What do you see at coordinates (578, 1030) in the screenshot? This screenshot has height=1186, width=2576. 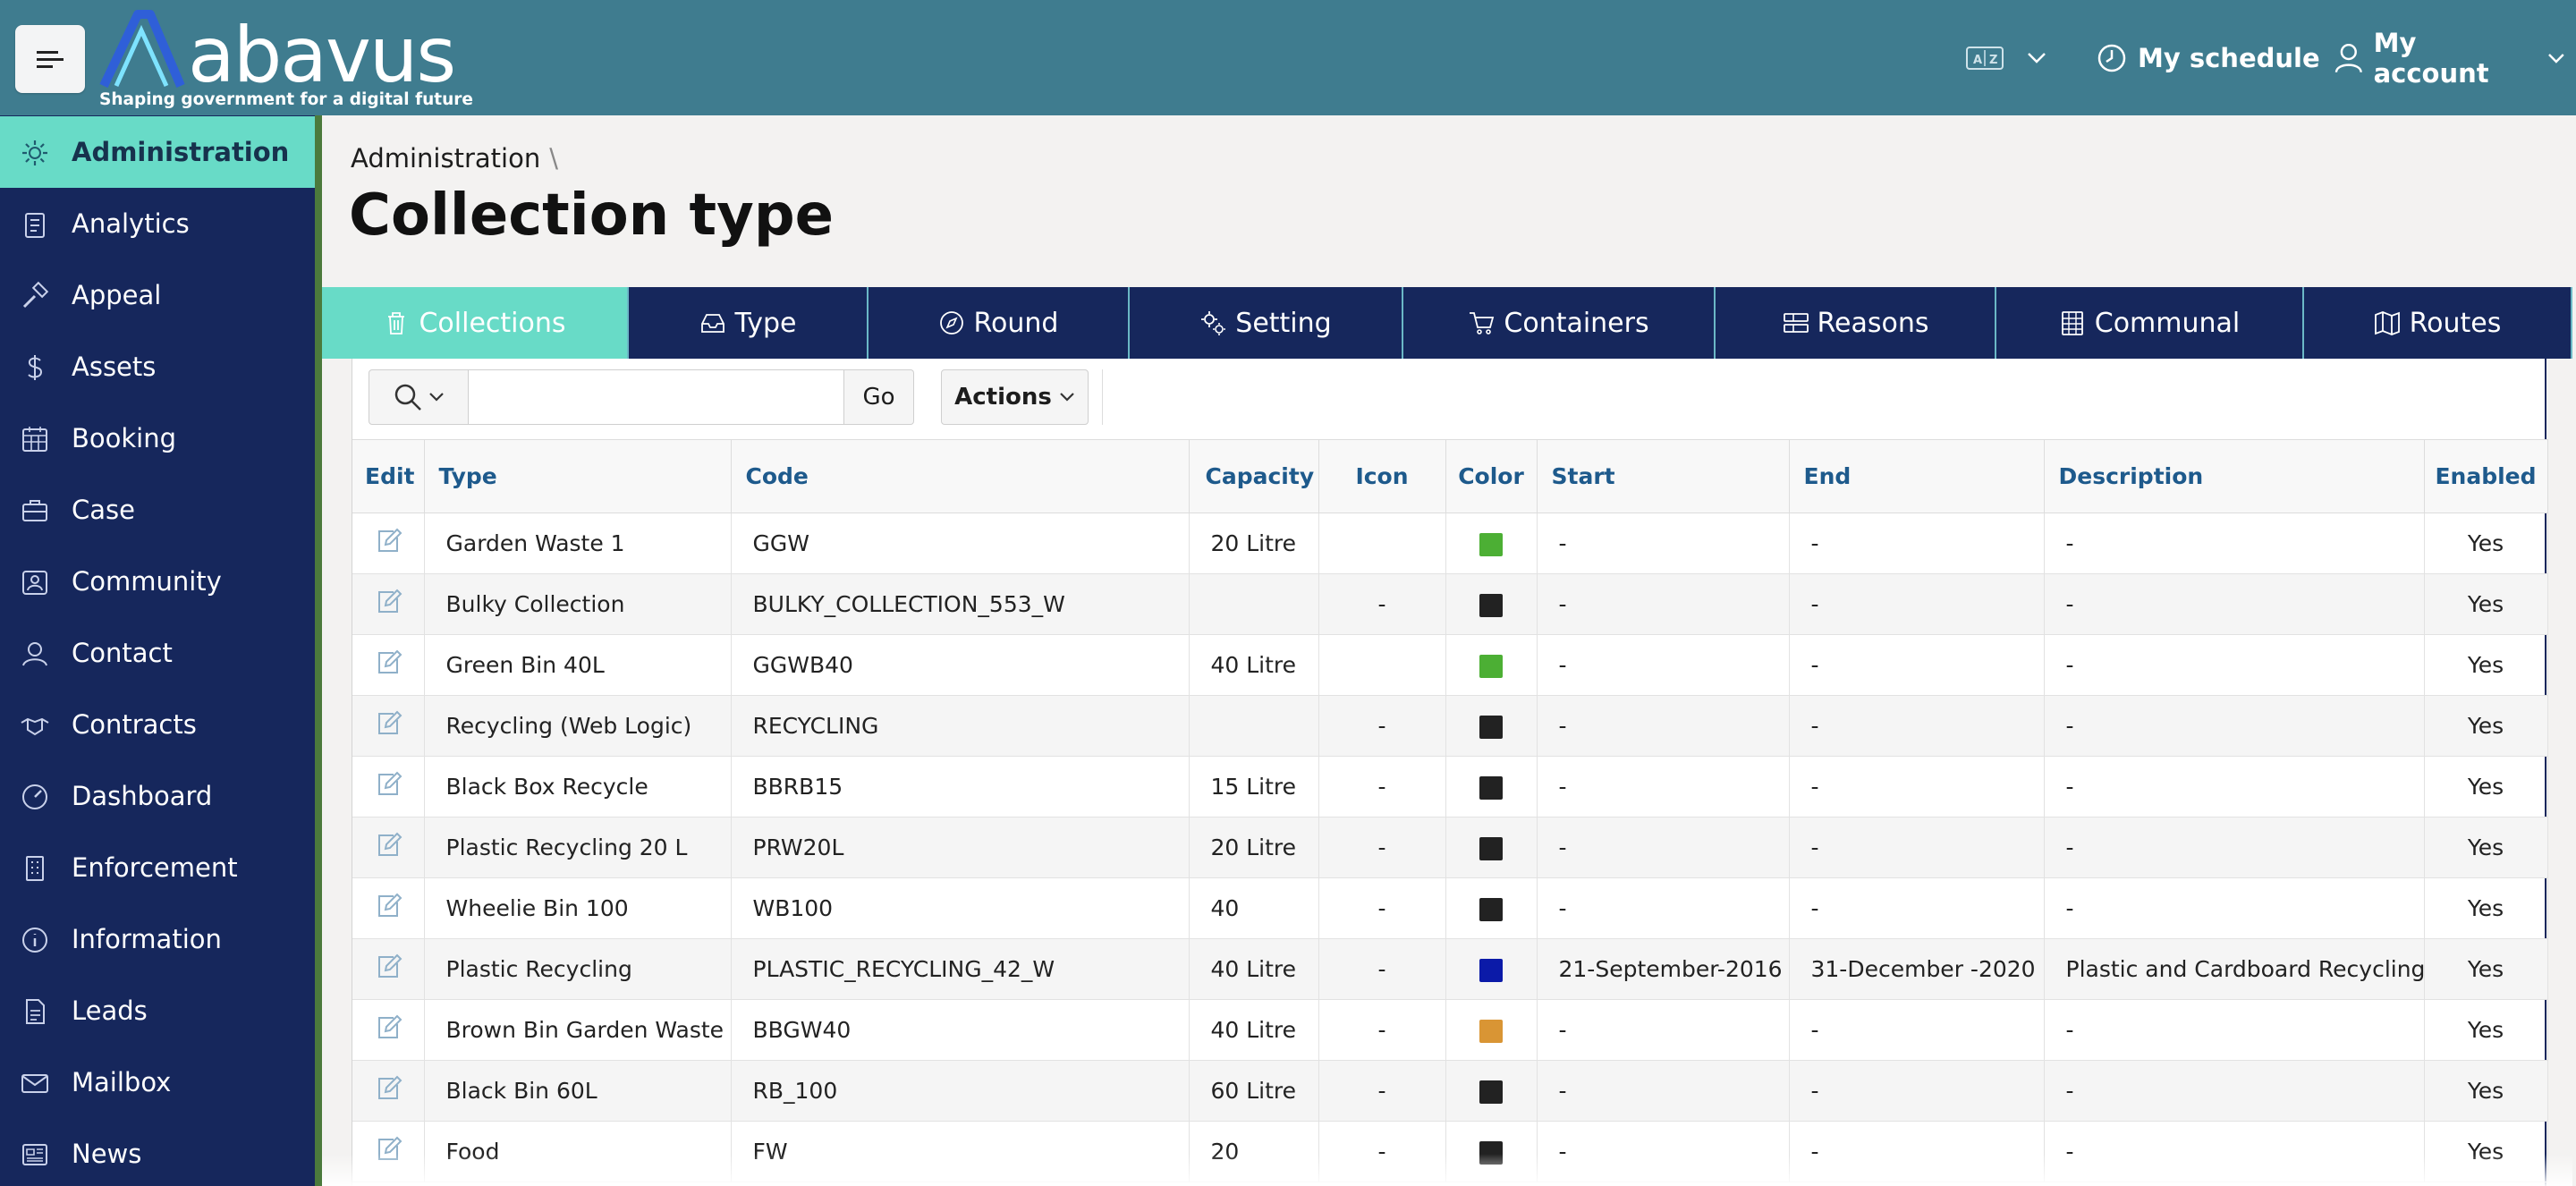 I see `type-cell: Brown Bin Garden Waste` at bounding box center [578, 1030].